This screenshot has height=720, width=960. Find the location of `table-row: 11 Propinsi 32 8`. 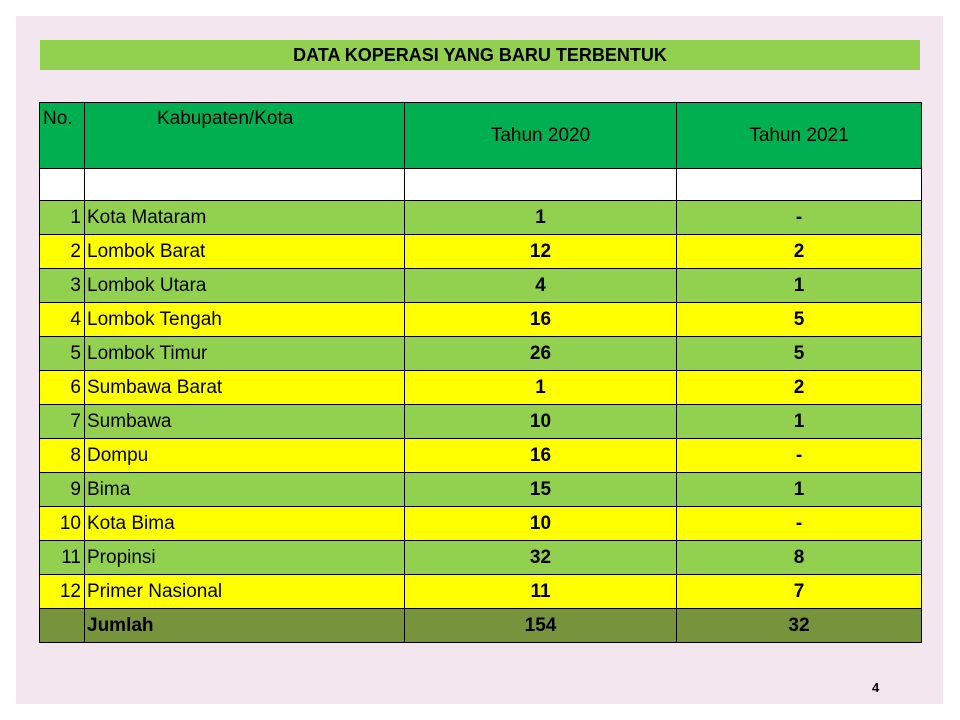

table-row: 11 Propinsi 32 8 is located at coordinates (480, 557).